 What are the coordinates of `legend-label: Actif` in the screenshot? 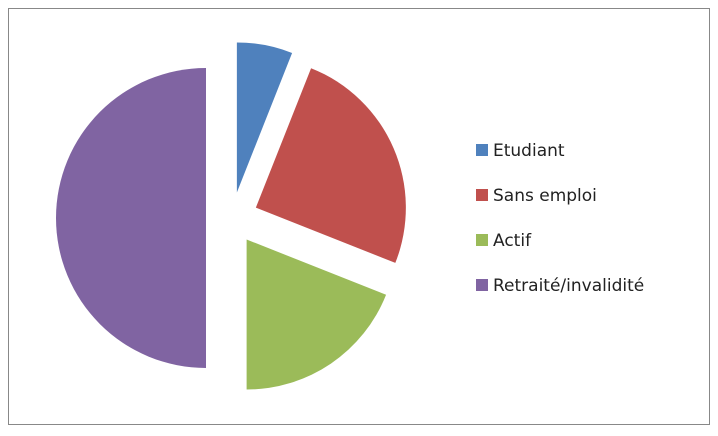 It's located at (512, 241).